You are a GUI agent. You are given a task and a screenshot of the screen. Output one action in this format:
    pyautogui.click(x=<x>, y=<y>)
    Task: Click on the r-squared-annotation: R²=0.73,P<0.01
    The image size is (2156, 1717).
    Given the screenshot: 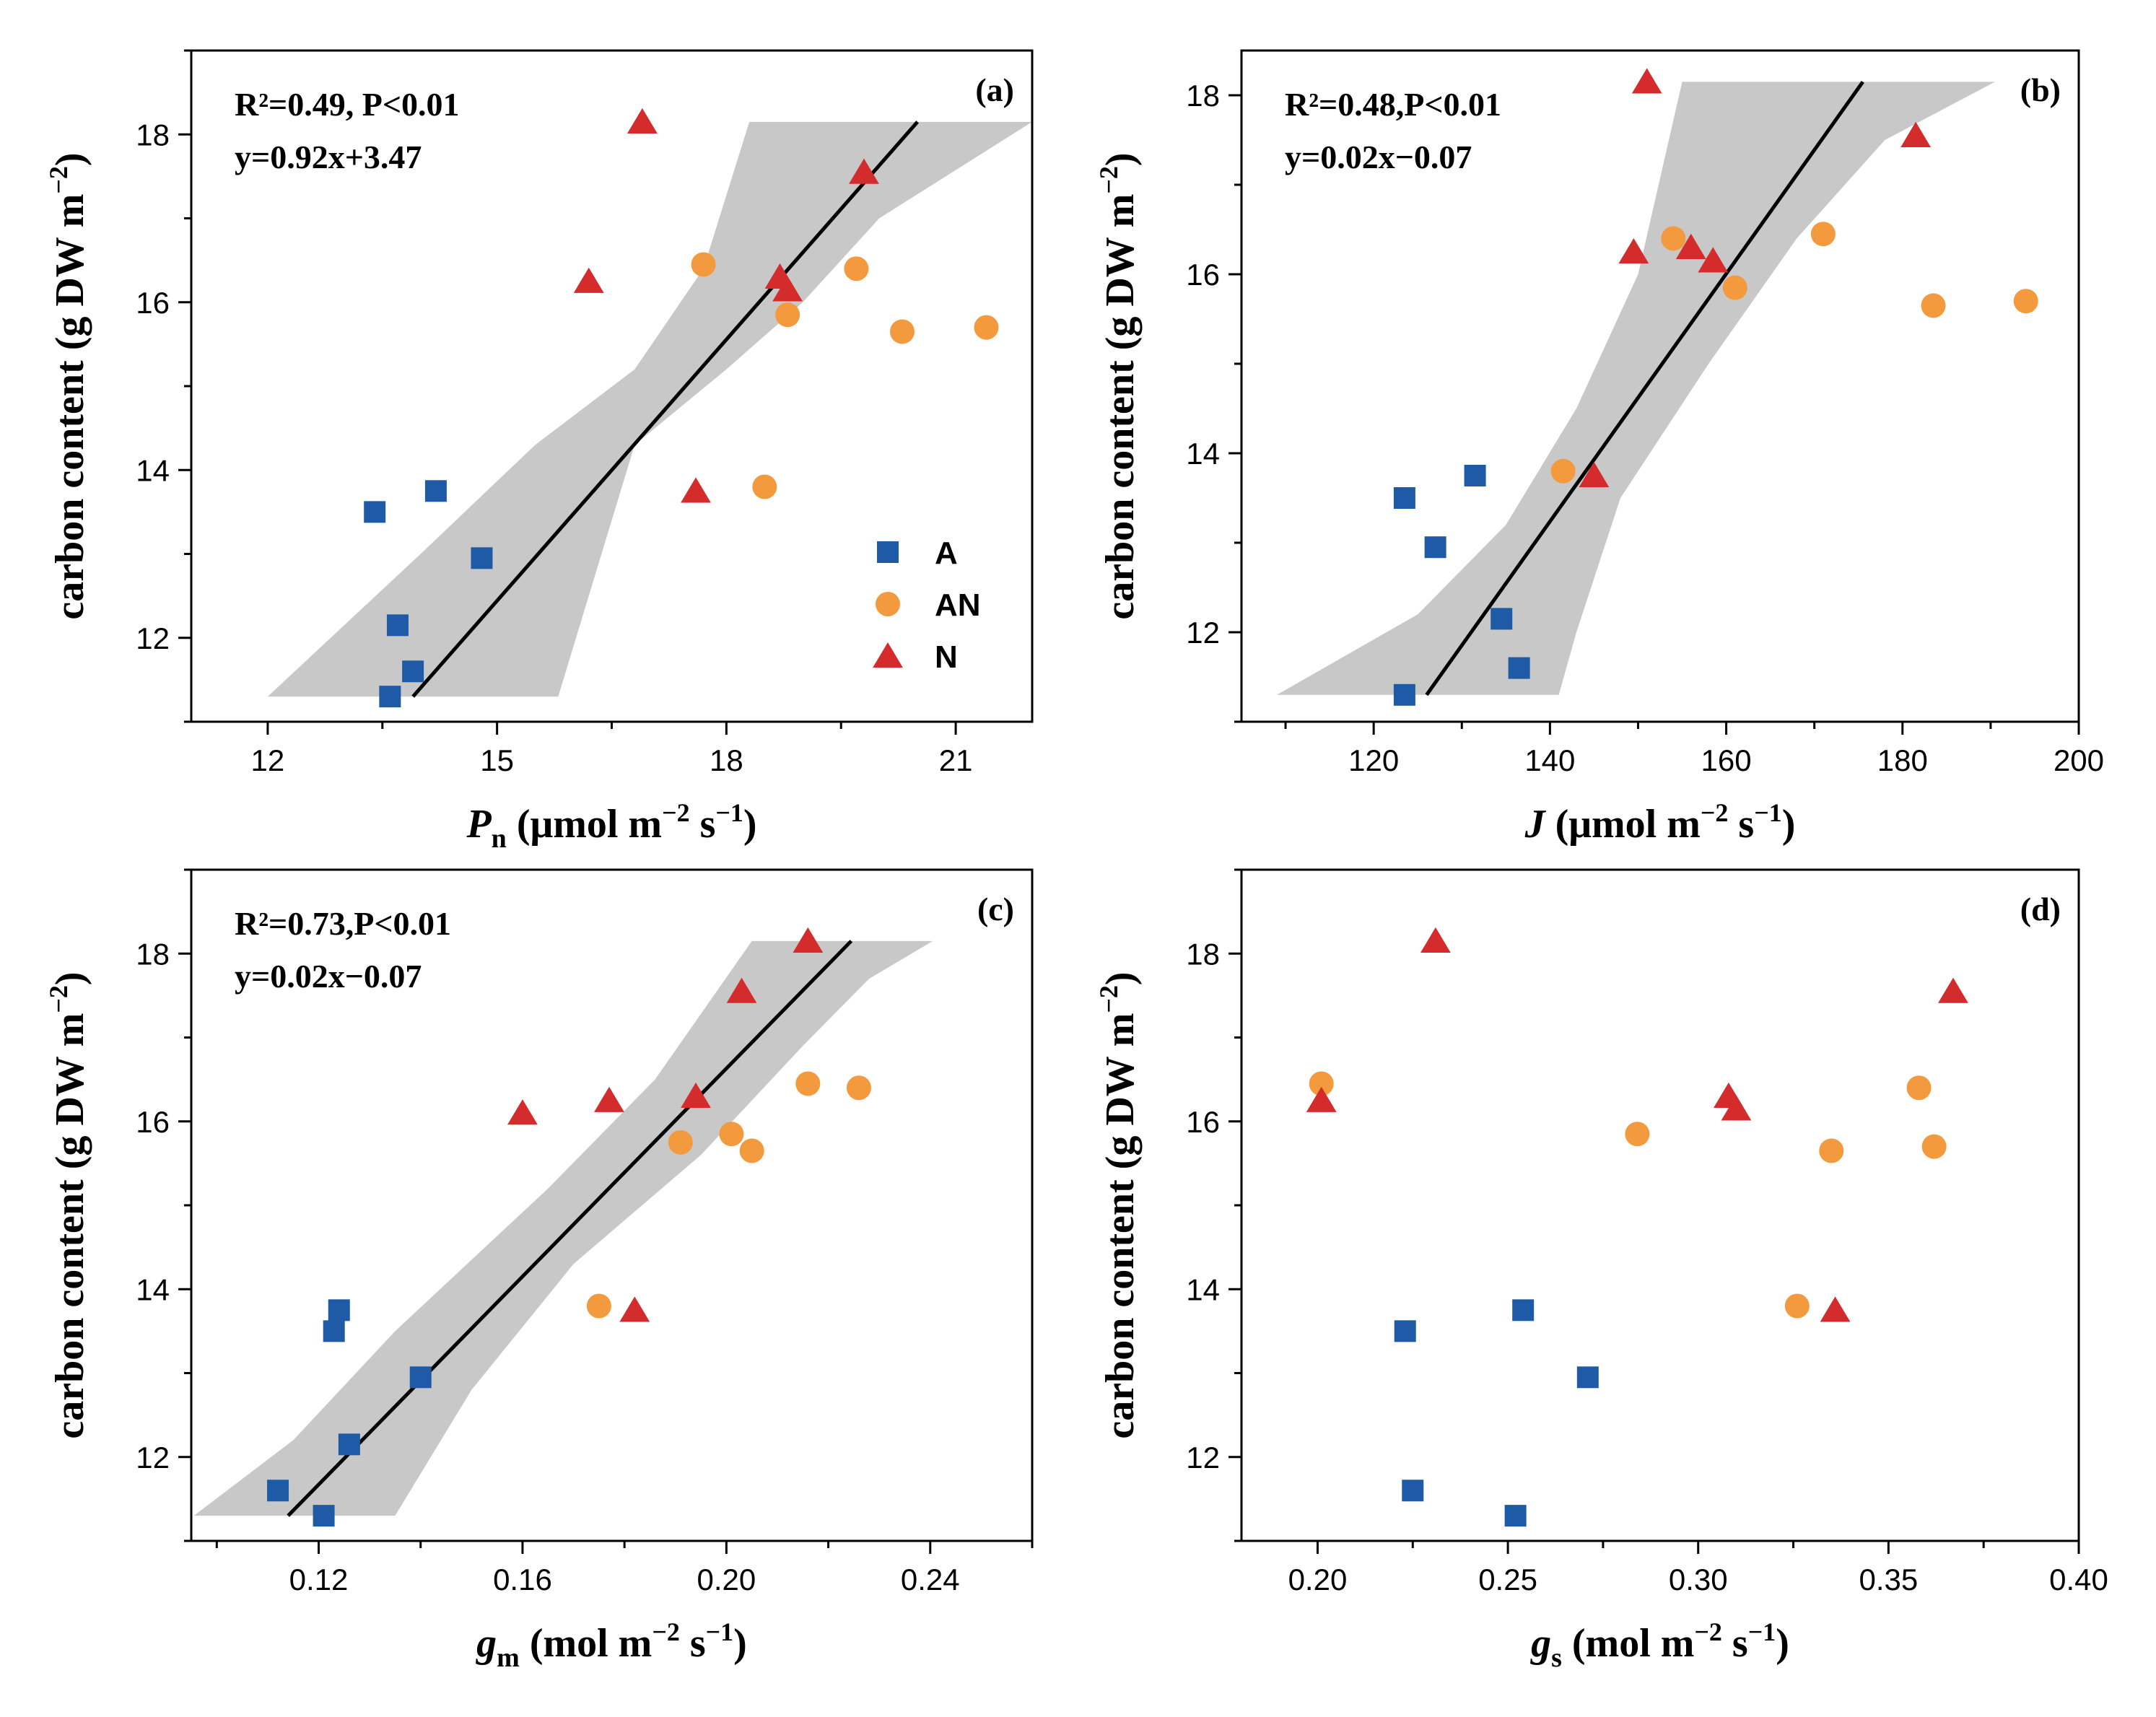 What is the action you would take?
    pyautogui.click(x=343, y=924)
    